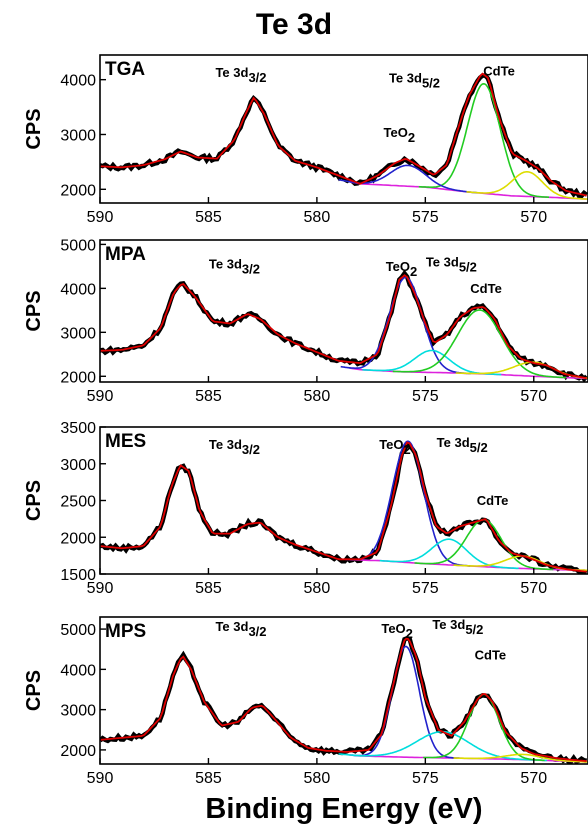 Image resolution: width=588 pixels, height=840 pixels. I want to click on panel-label: MPS, so click(125, 631).